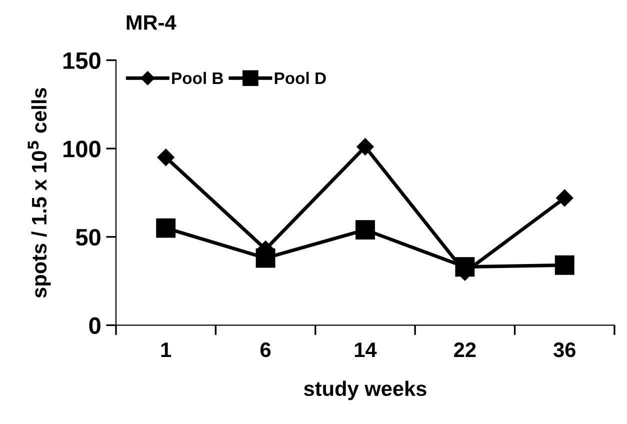 This screenshot has width=627, height=424. Describe the element at coordinates (300, 78) in the screenshot. I see `legend-label: Pool D` at that location.